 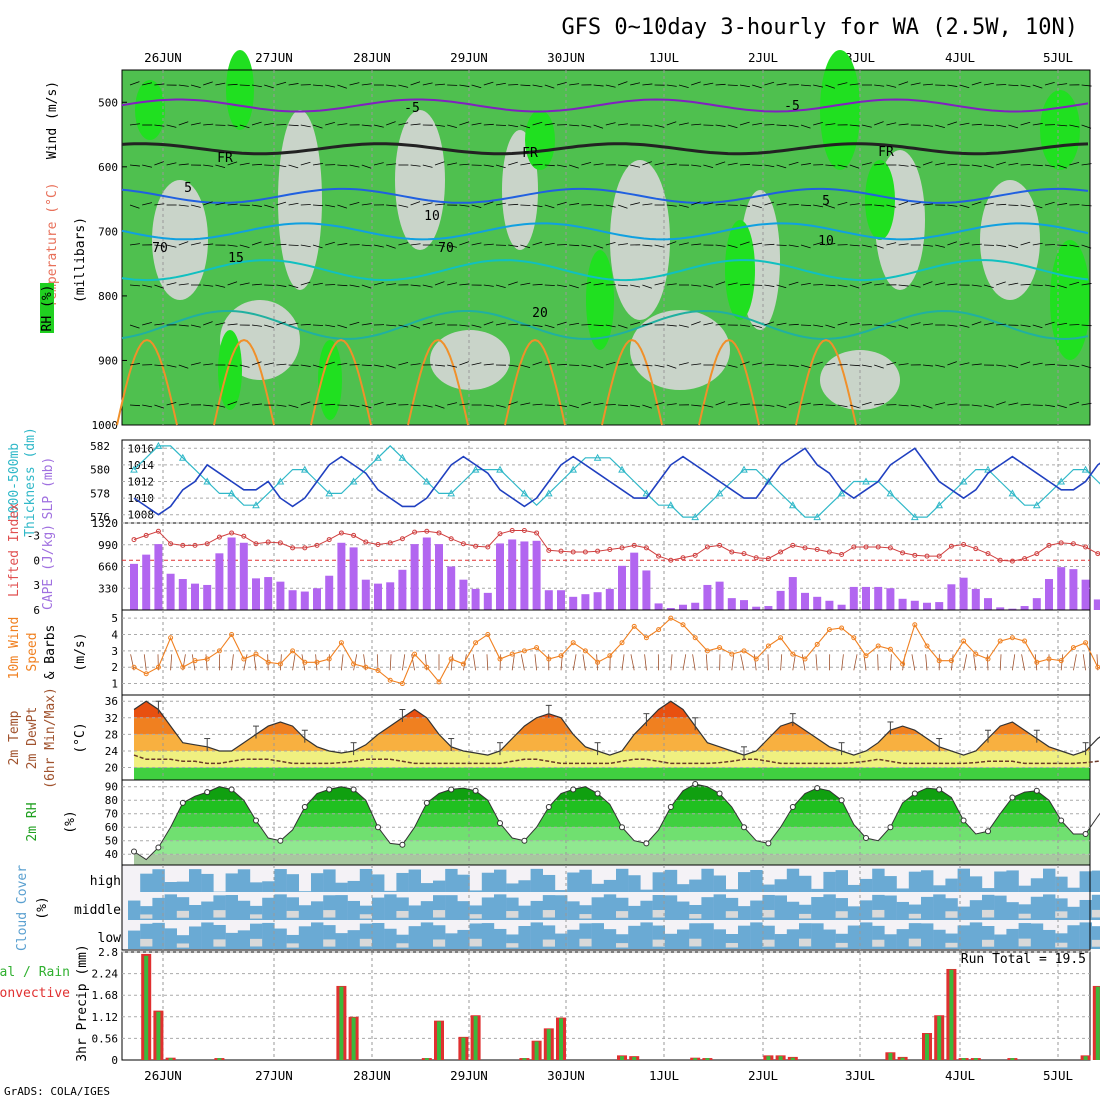 I want to click on temperature-line, so click(x=616, y=728).